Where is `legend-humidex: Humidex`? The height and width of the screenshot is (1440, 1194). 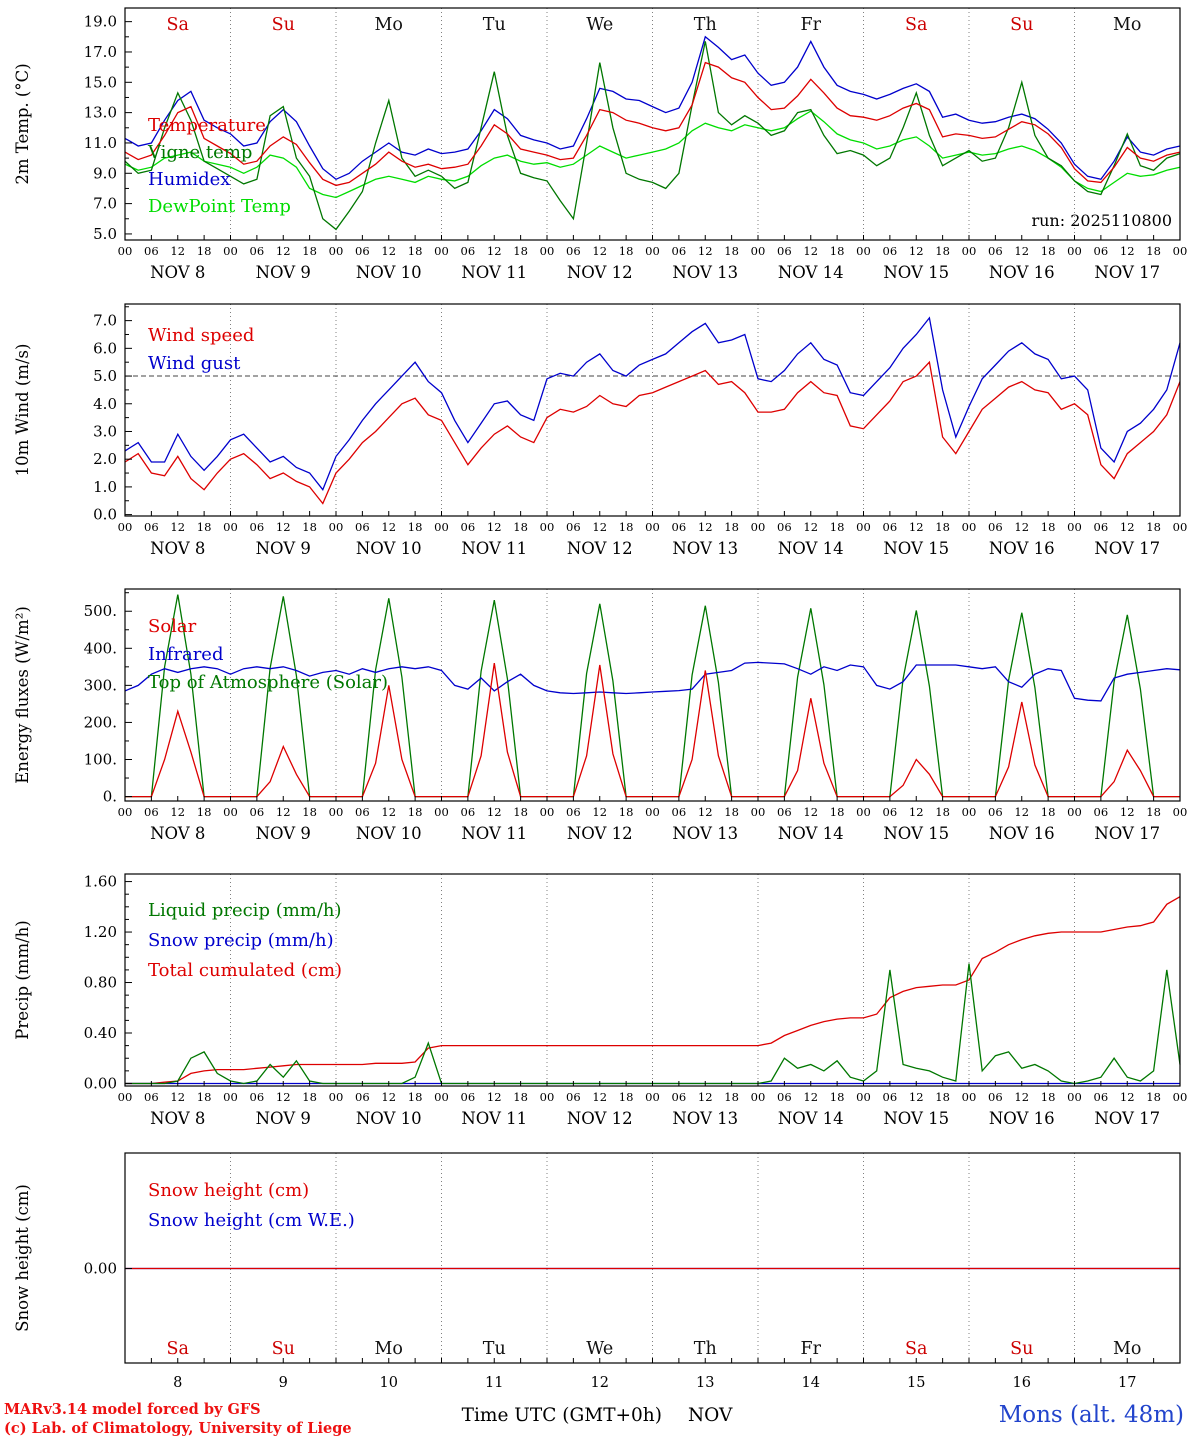
legend-humidex: Humidex is located at coordinates (189, 179).